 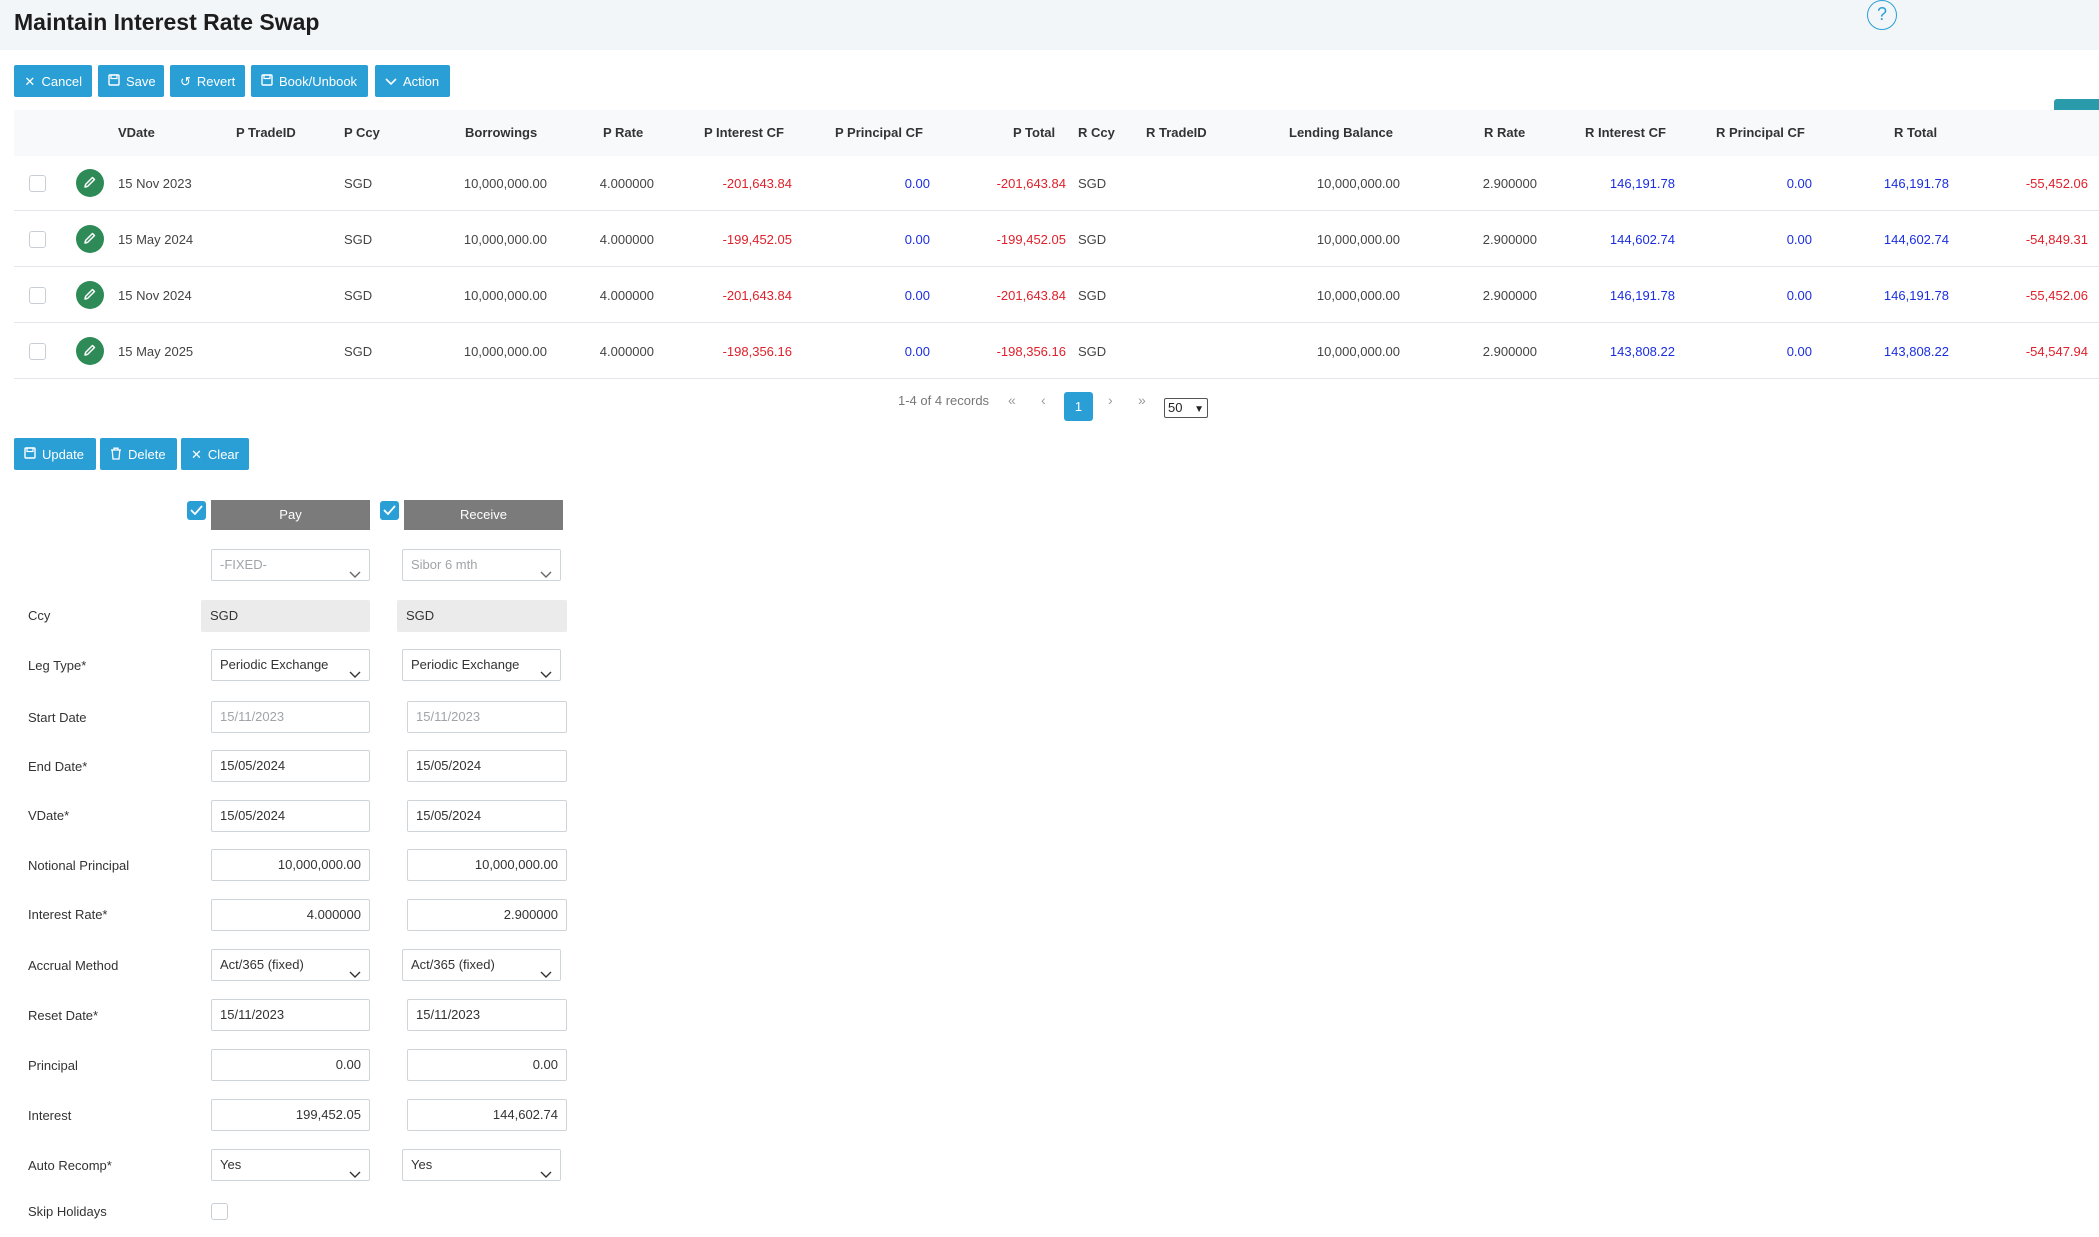 I want to click on cell-borrowings: 10,000,000.00, so click(x=505, y=183).